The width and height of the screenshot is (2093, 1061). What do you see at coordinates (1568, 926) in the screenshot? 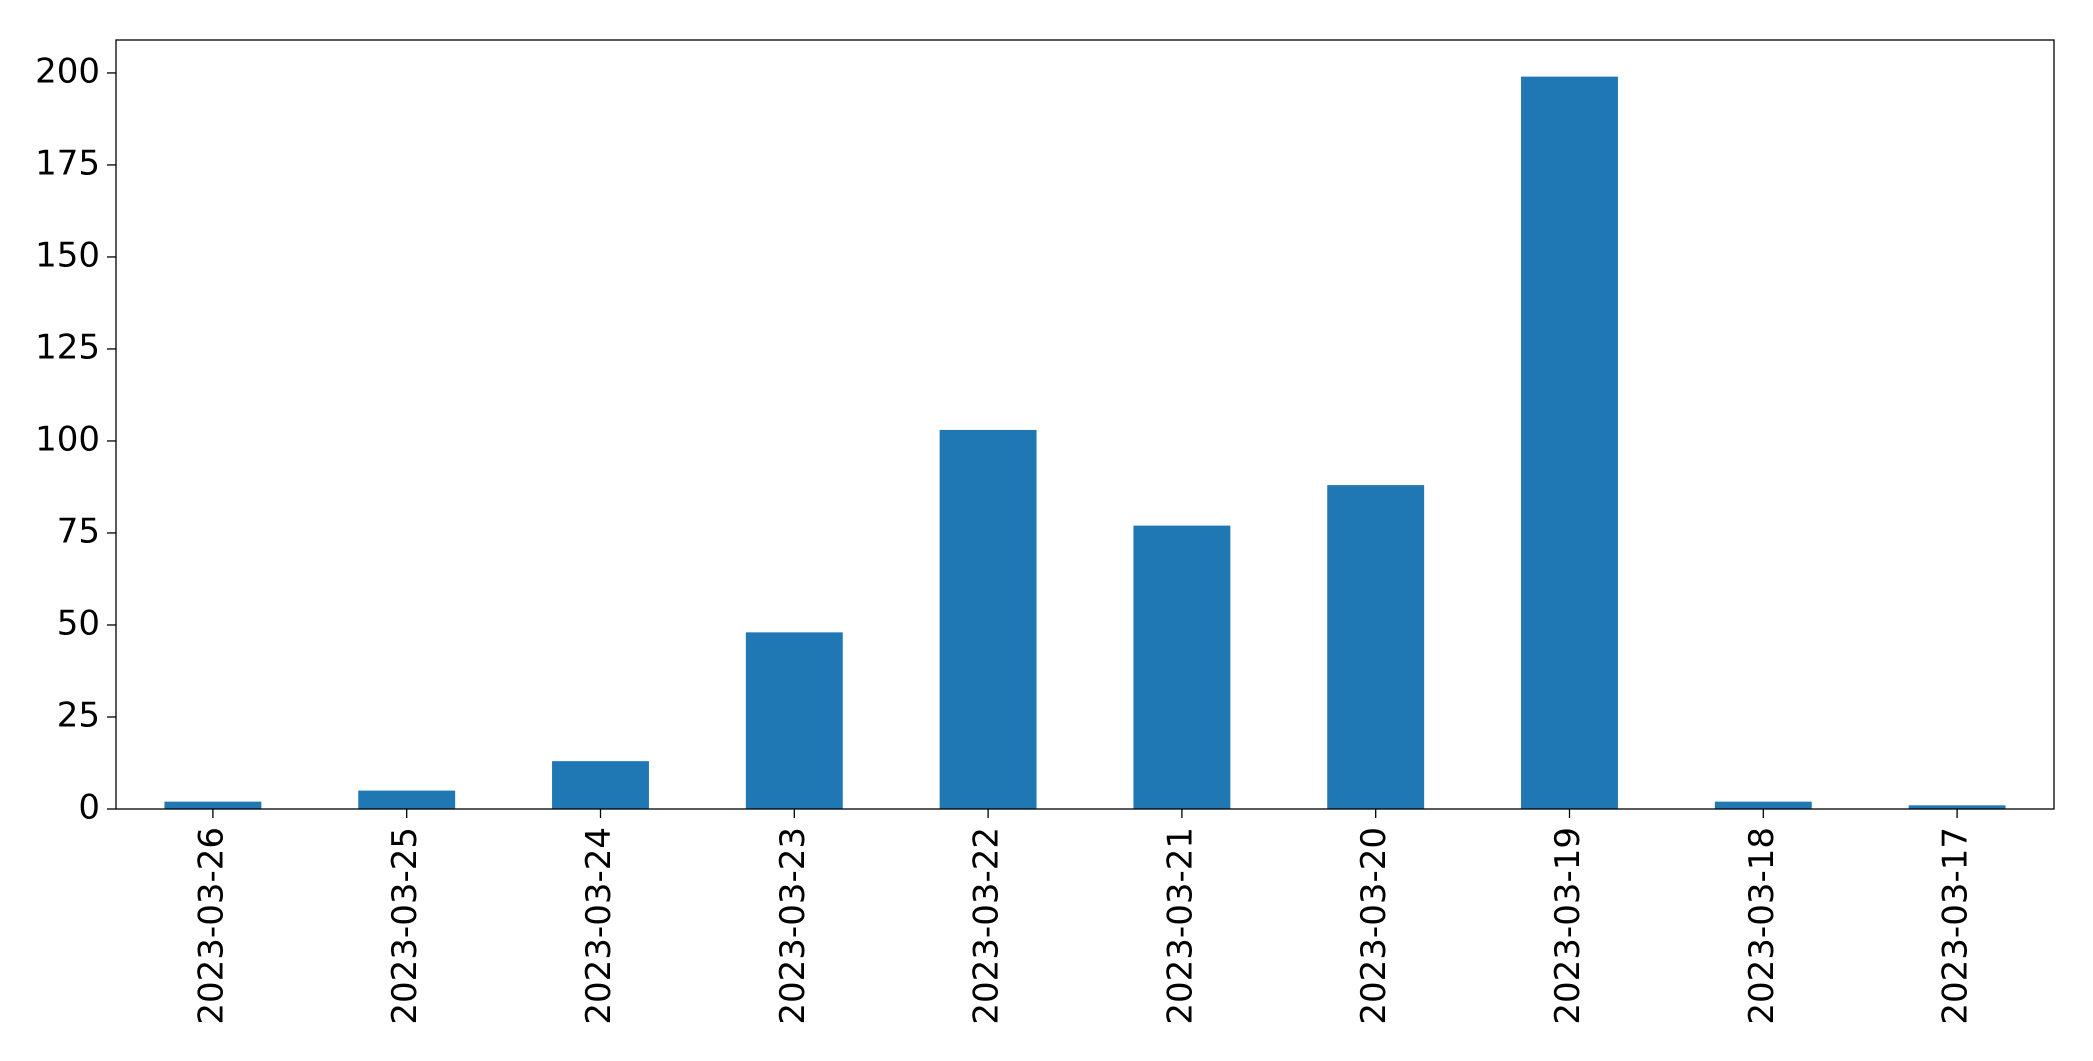
I see `x-tick-label: 2023-03-19` at bounding box center [1568, 926].